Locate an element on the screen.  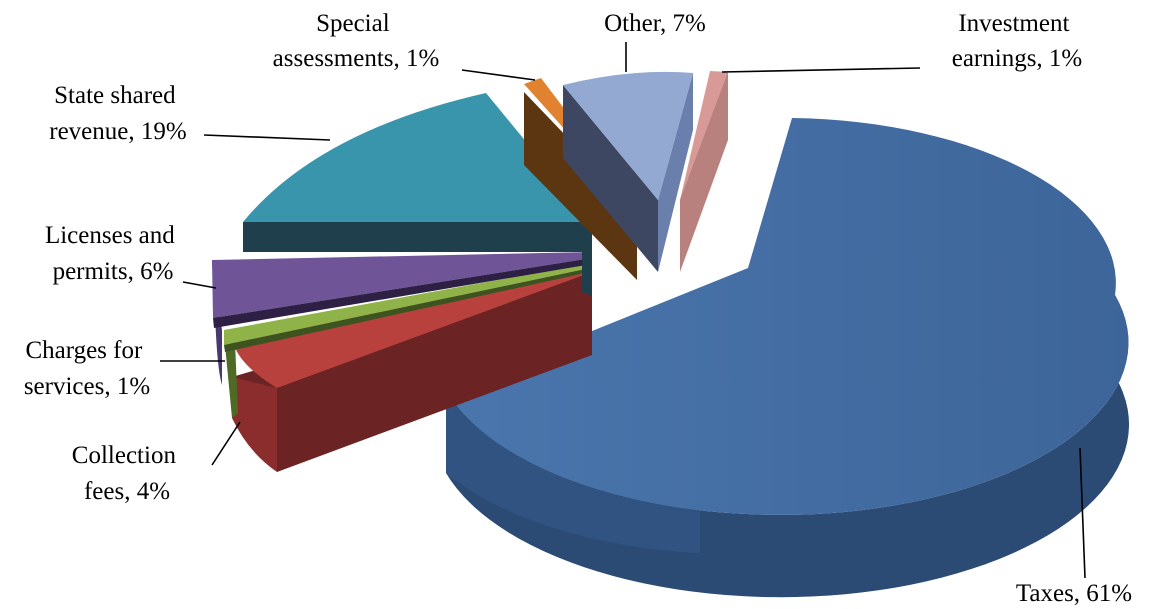
slice-collection-fees-top is located at coordinates (412, 330).